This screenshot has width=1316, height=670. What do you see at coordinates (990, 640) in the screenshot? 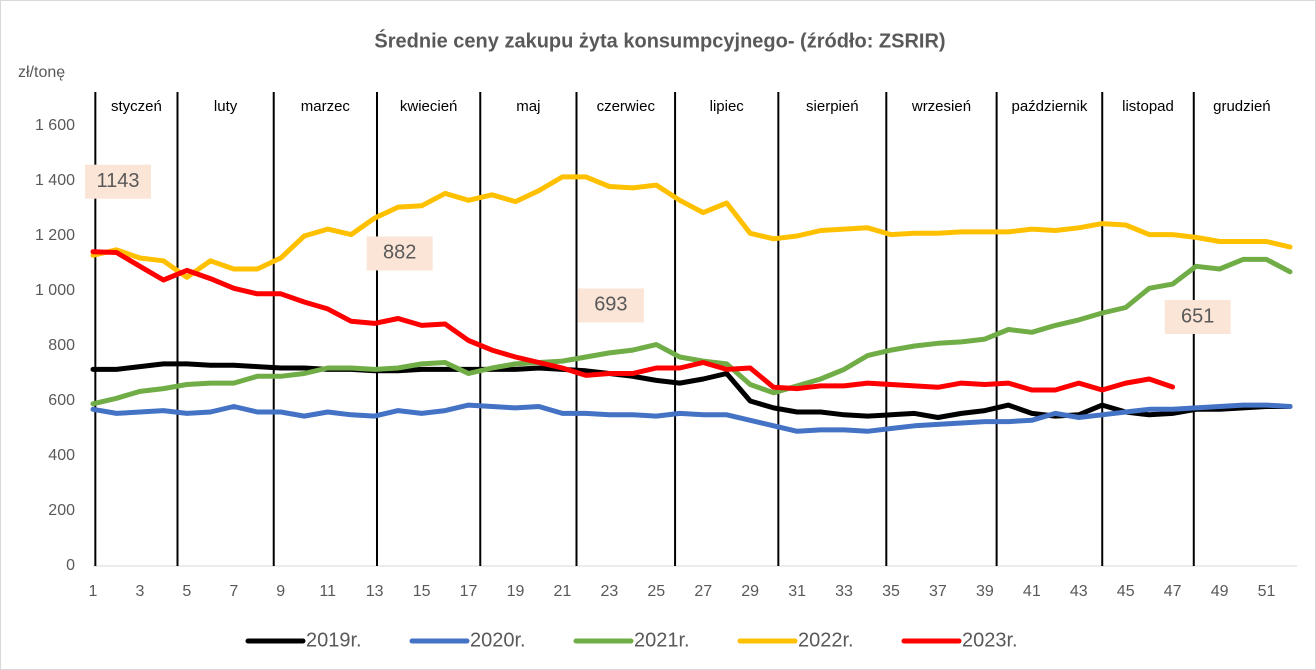
I see `legend-label: 2023r.` at bounding box center [990, 640].